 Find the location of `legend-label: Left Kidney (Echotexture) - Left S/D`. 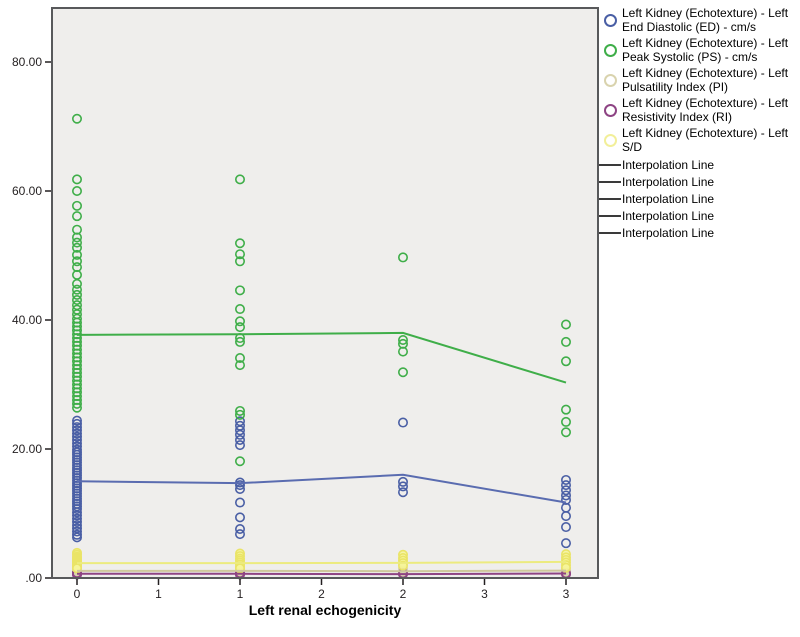

legend-label: Left Kidney (Echotexture) - Left S/D is located at coordinates (705, 140).